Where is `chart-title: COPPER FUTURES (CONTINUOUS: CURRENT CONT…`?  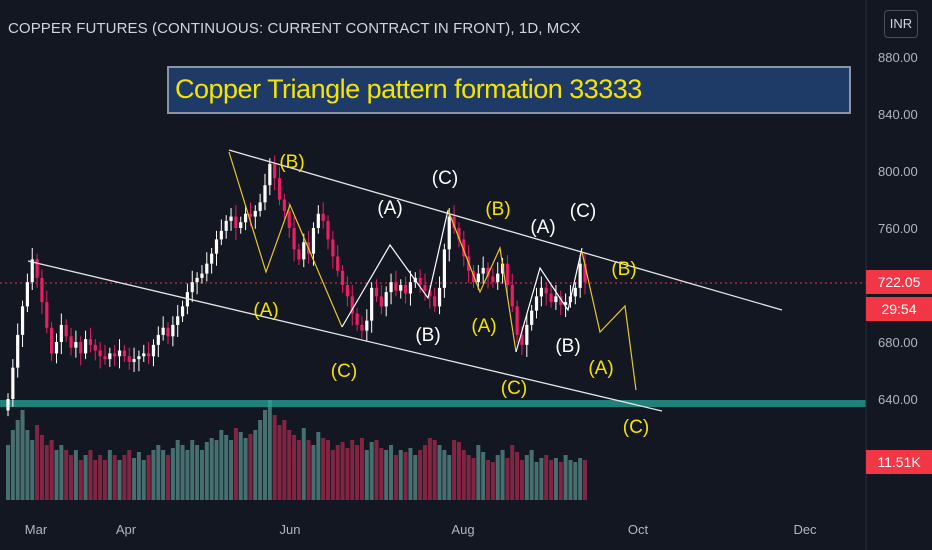
chart-title: COPPER FUTURES (CONTINUOUS: CURRENT CONT… is located at coordinates (294, 28).